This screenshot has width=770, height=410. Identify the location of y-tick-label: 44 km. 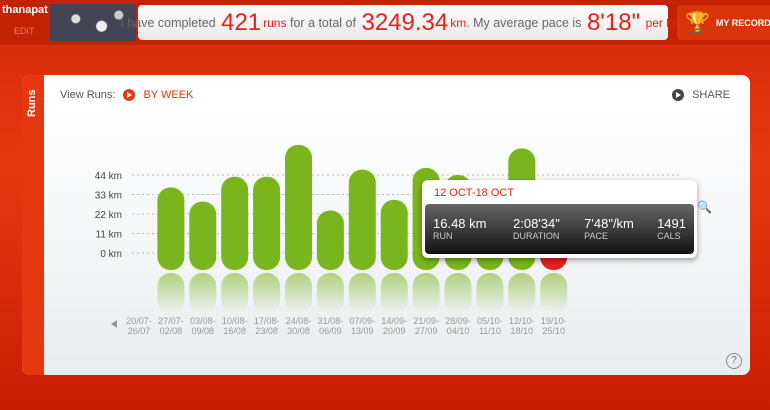
(108, 176).